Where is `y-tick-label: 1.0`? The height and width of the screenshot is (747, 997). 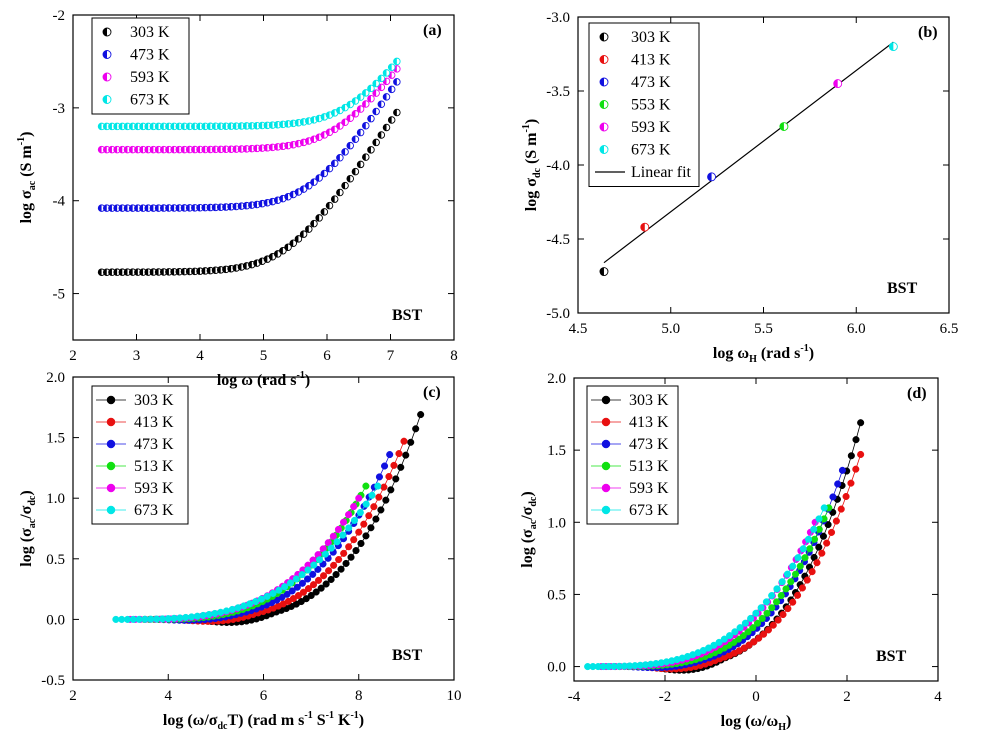 y-tick-label: 1.0 is located at coordinates (556, 523).